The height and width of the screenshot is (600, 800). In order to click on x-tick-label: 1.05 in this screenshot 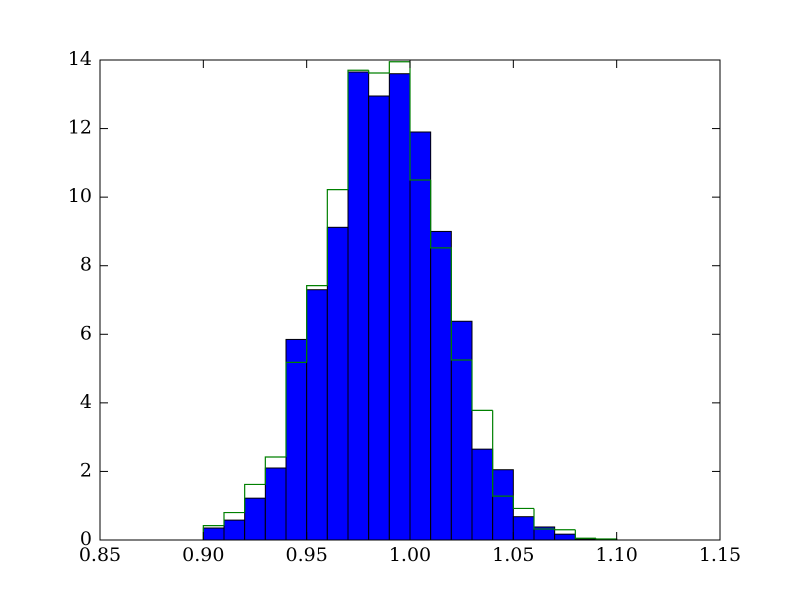, I will do `click(513, 555)`.